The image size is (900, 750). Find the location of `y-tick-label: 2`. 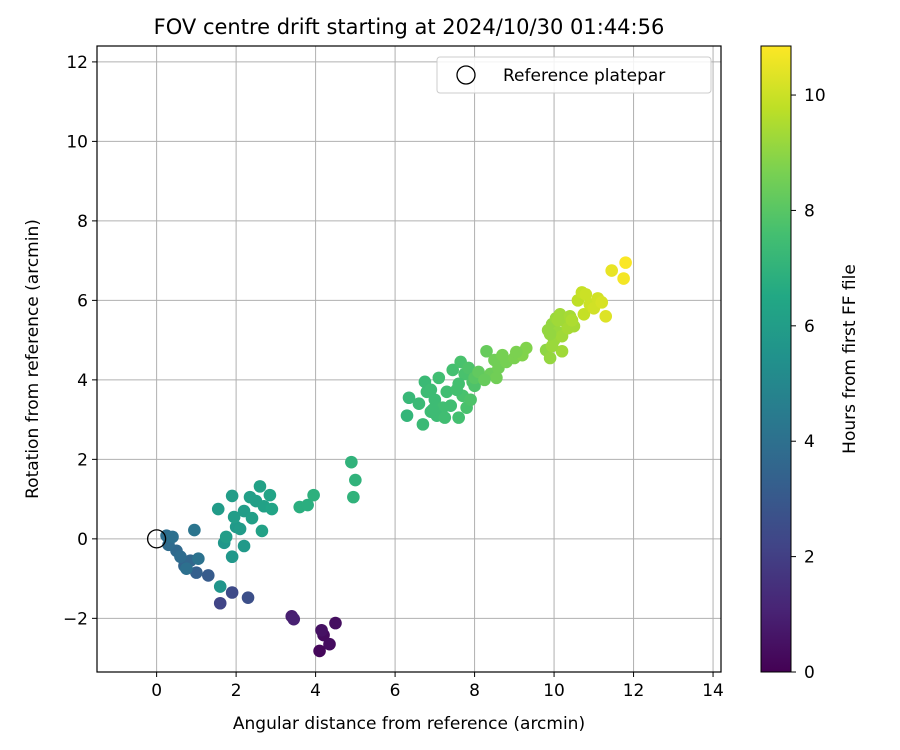

y-tick-label: 2 is located at coordinates (82, 460).